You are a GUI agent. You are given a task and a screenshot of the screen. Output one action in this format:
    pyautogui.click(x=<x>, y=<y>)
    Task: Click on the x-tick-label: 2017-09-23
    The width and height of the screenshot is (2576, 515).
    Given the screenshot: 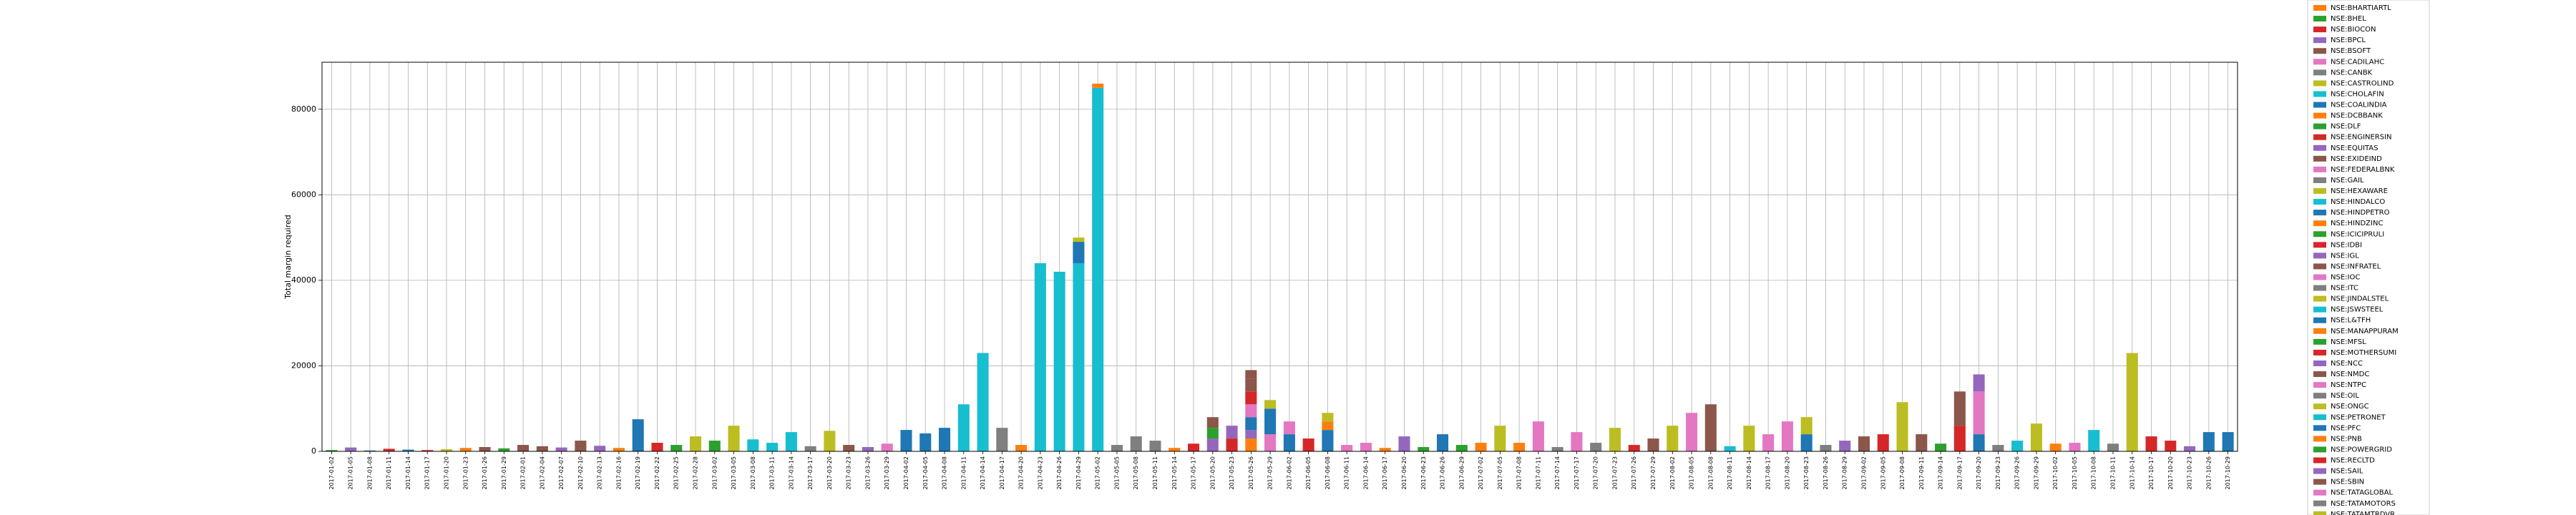 What is the action you would take?
    pyautogui.click(x=1998, y=473)
    